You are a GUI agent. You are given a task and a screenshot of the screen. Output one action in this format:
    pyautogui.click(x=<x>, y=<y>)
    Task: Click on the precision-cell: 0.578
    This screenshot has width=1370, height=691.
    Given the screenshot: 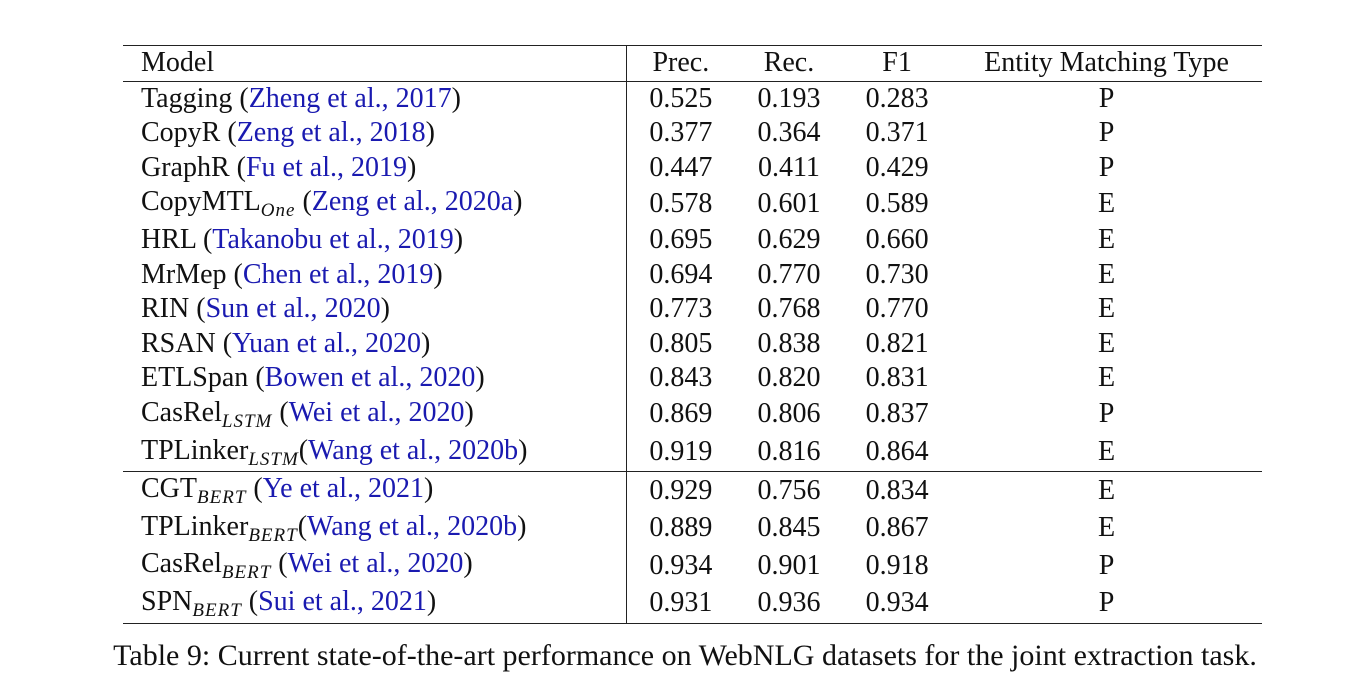 What is the action you would take?
    pyautogui.click(x=681, y=203)
    